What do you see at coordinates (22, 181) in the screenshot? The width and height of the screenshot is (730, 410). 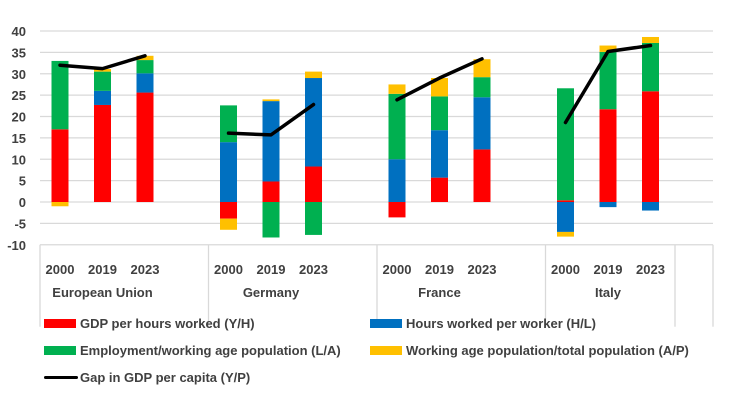 I see `y-tick-label: 5` at bounding box center [22, 181].